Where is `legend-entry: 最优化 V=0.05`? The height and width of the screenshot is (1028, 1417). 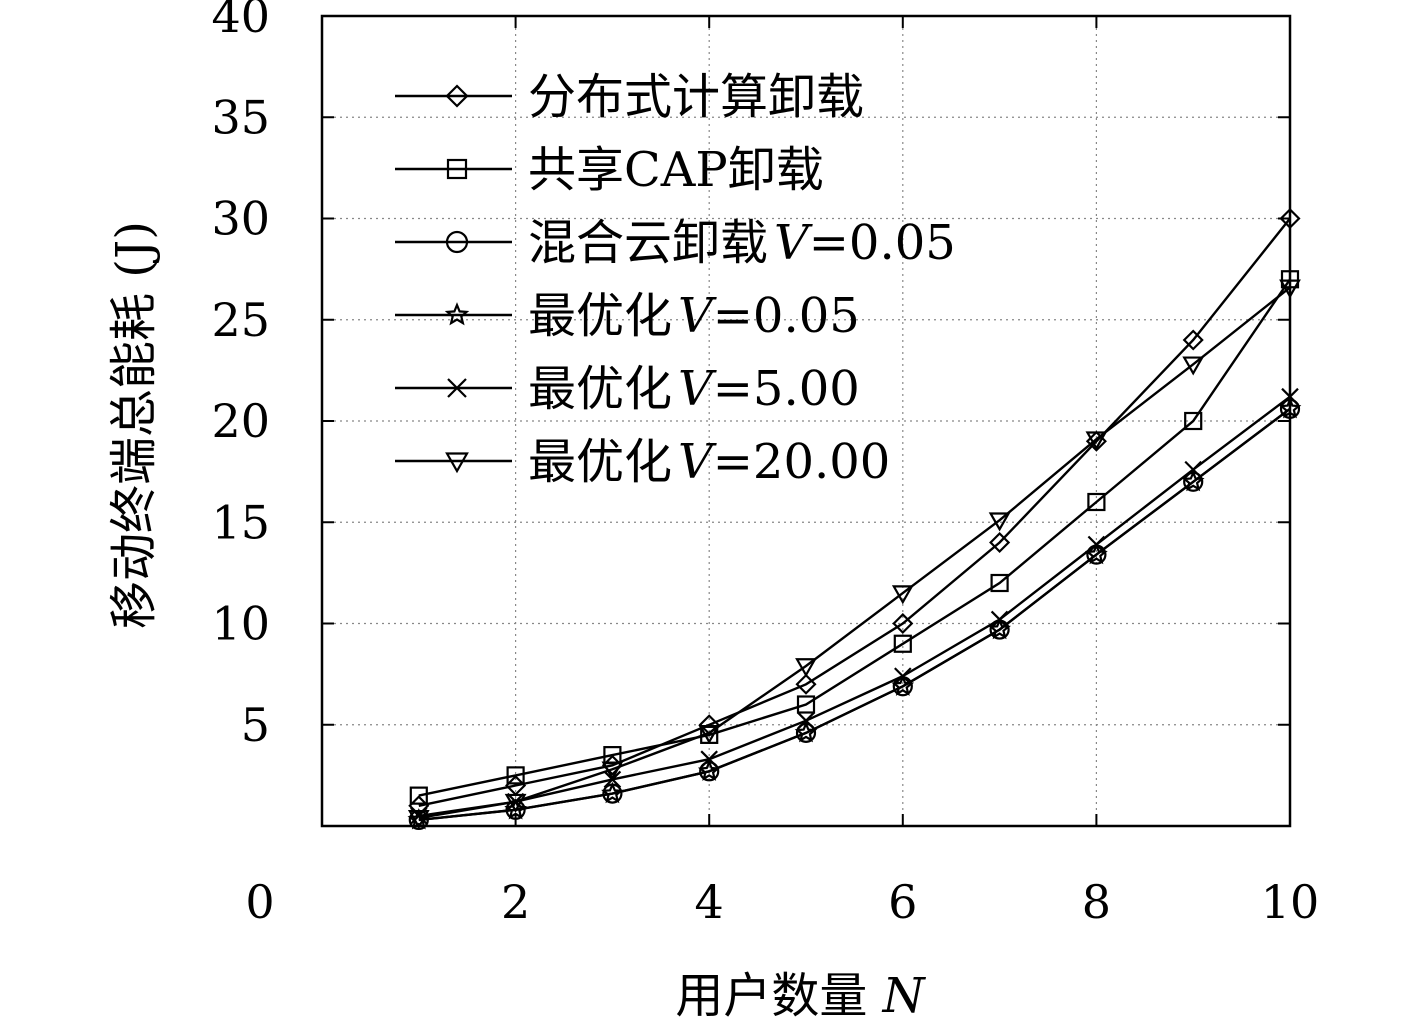 legend-entry: 最优化 V=0.05 is located at coordinates (627, 316).